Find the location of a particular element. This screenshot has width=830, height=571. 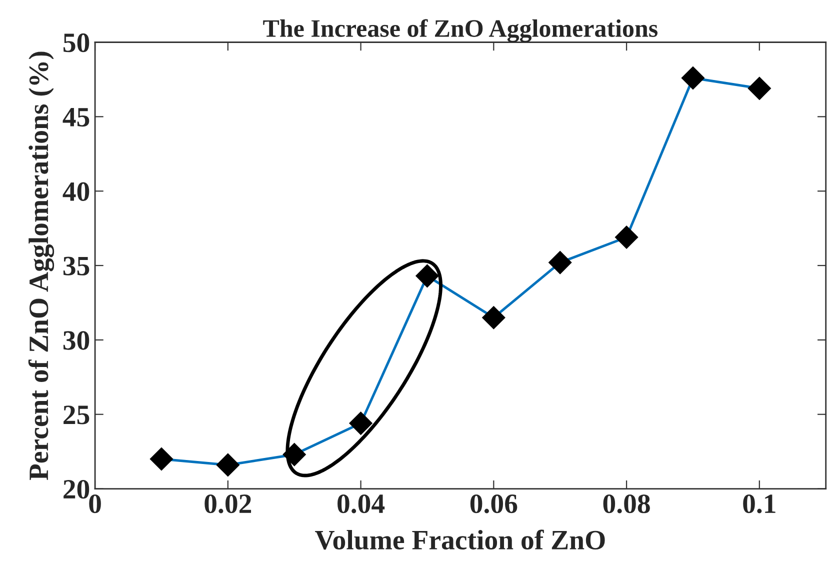

chart-title: The Increase of ZnO Agglomerations is located at coordinates (460, 30).